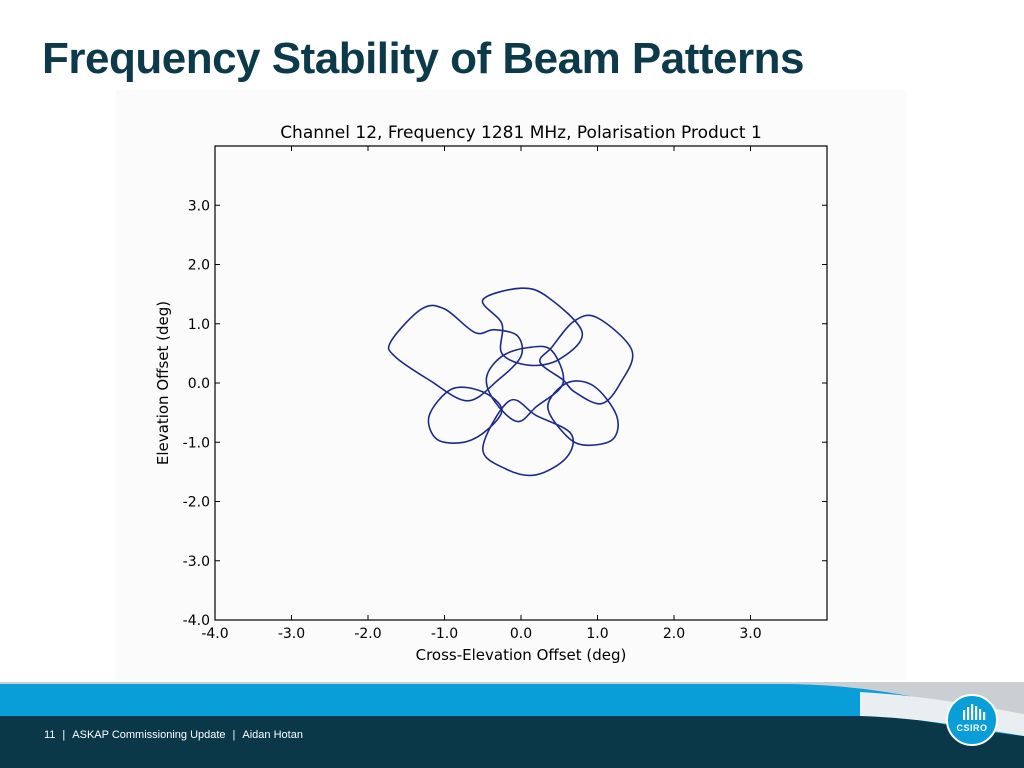 This screenshot has height=768, width=1024. Describe the element at coordinates (521, 634) in the screenshot. I see `x-tick-label: 0.0` at that location.